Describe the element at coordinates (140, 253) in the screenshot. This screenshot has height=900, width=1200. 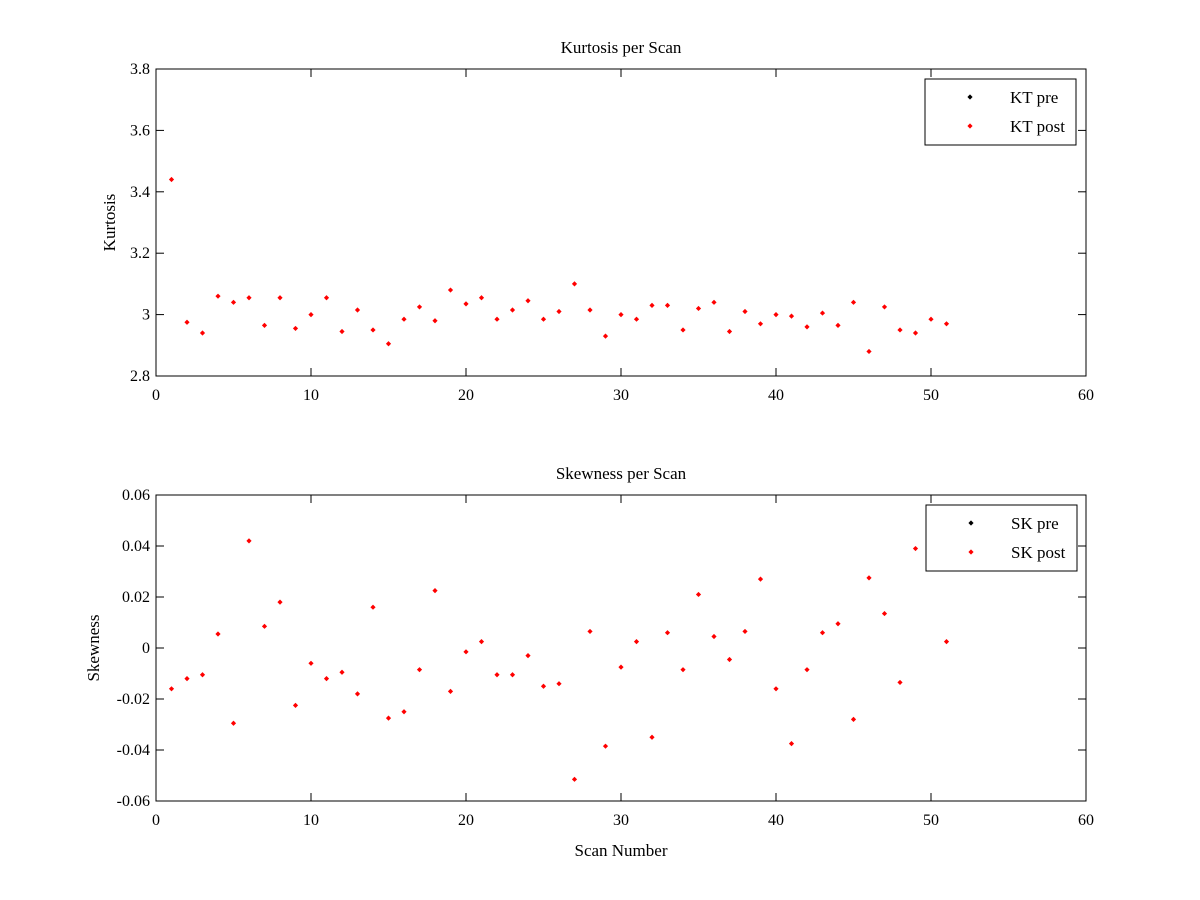
I see `y-tick-label: 3.2` at that location.